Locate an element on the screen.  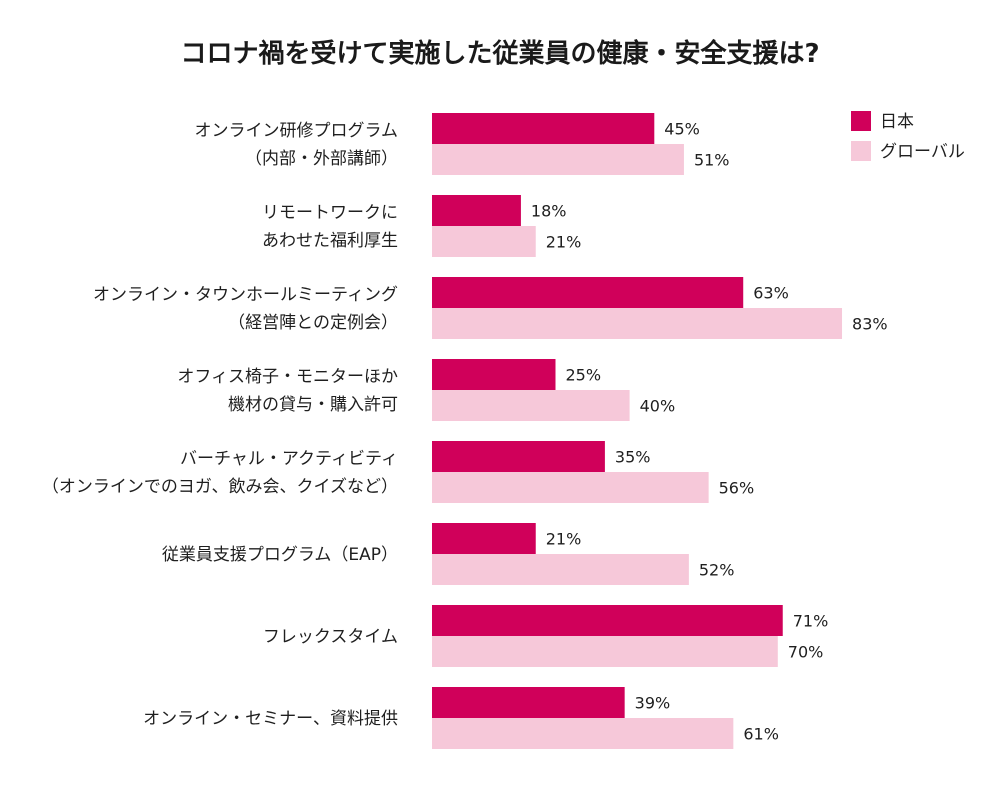
category-label-line: バーチャル・アクティビティ is located at coordinates (289, 459).